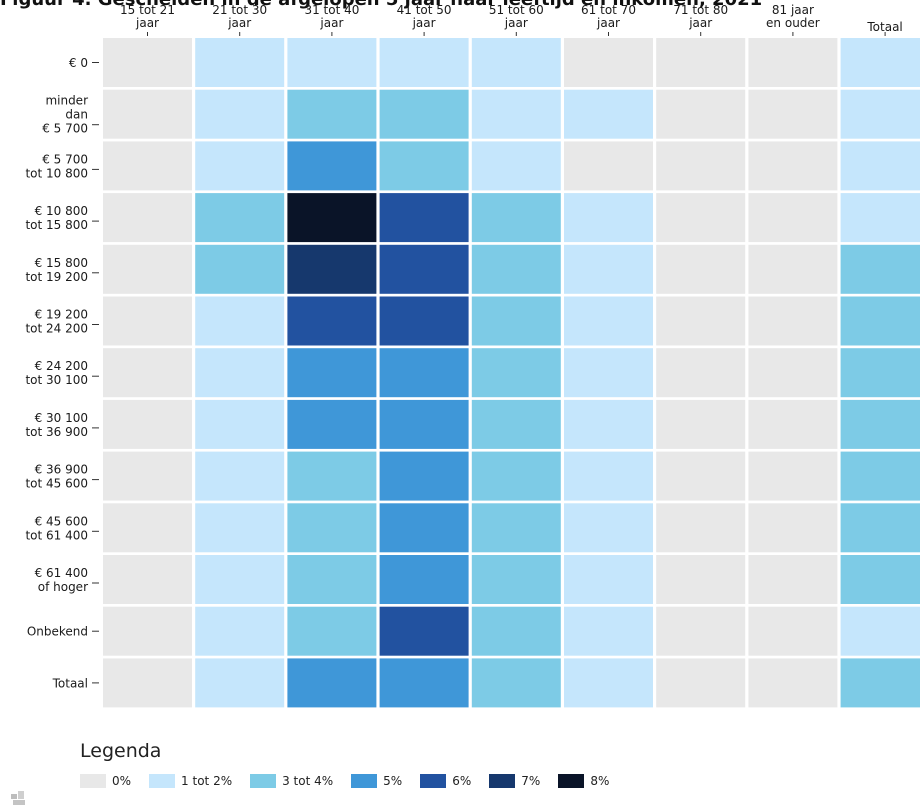 This screenshot has width=920, height=810. Describe the element at coordinates (516, 373) in the screenshot. I see `heatmap-cell-r6-c4` at that location.